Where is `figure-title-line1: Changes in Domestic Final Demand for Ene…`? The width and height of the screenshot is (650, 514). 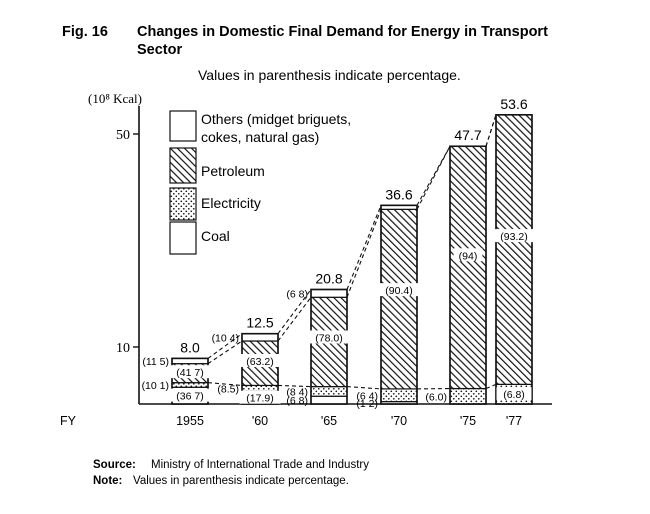 figure-title-line1: Changes in Domestic Final Demand for Ene… is located at coordinates (342, 32).